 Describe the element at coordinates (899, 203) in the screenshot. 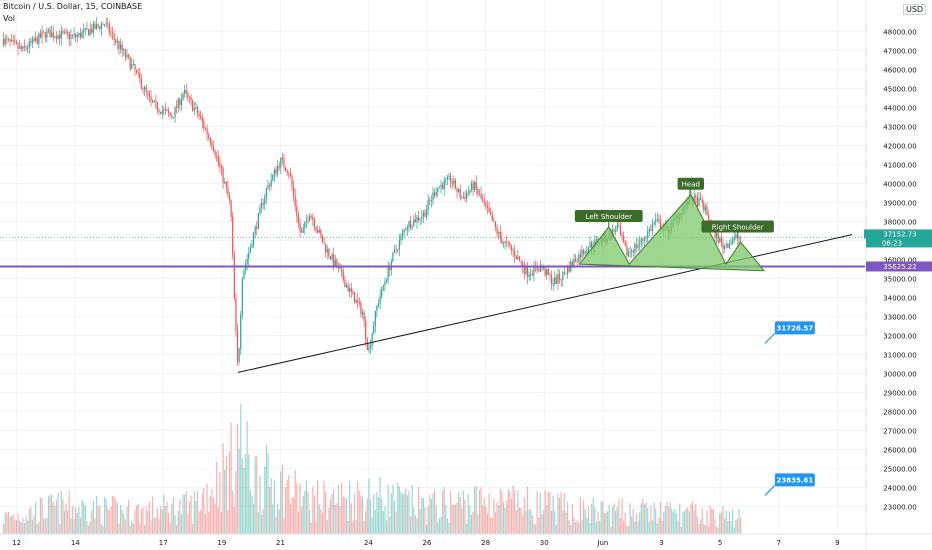

I see `y-tick-label: 39000.00` at that location.